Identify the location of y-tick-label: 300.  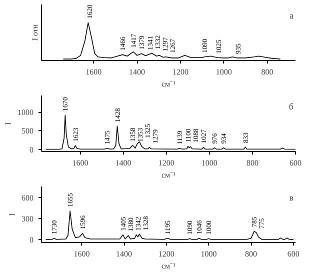
(28, 219).